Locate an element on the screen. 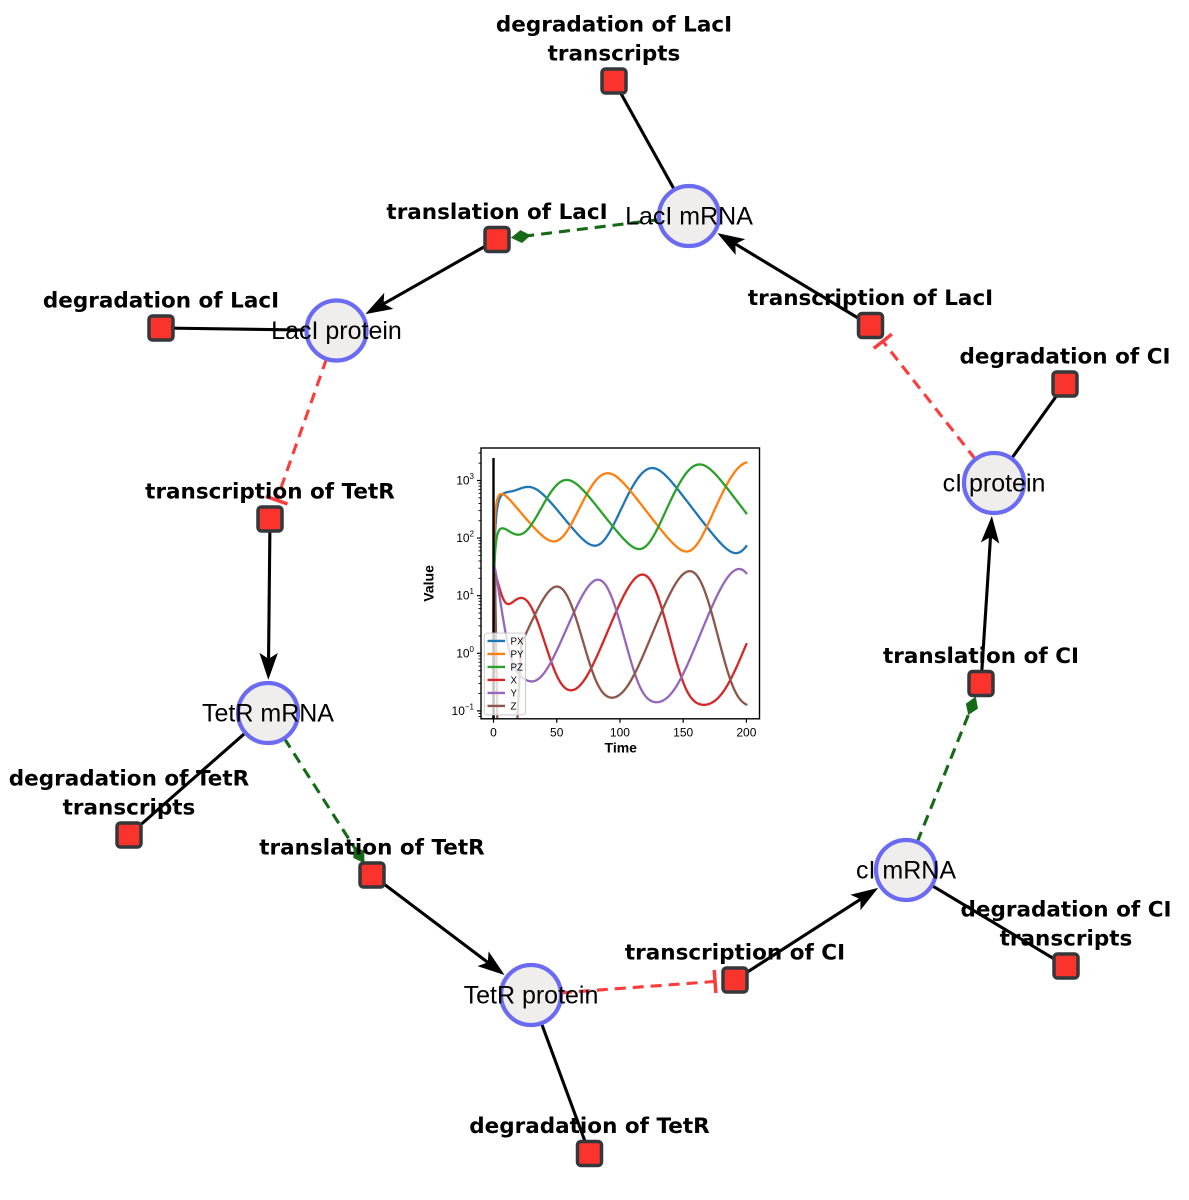 This screenshot has width=1189, height=1200. reaction-node-degradation-laci is located at coordinates (161, 328).